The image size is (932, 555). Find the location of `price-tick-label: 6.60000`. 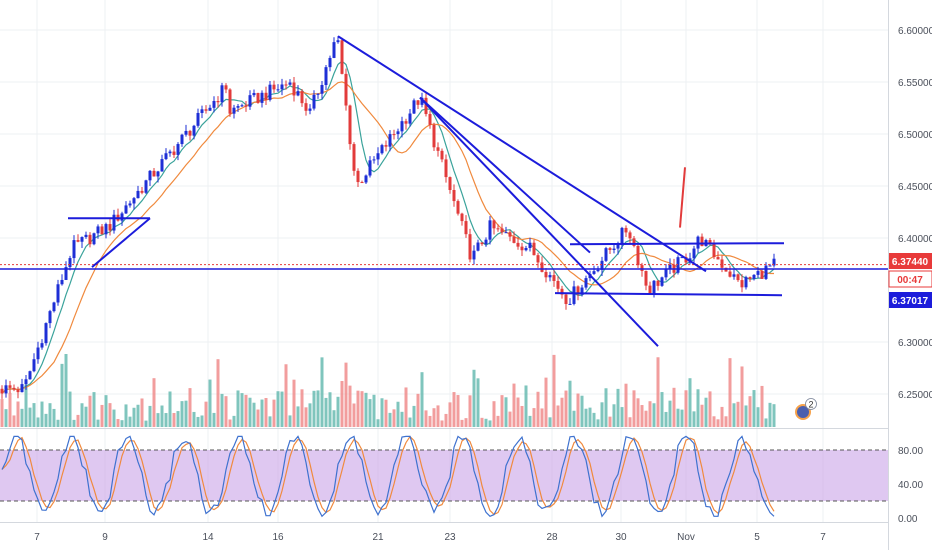

price-tick-label: 6.60000 is located at coordinates (915, 31).